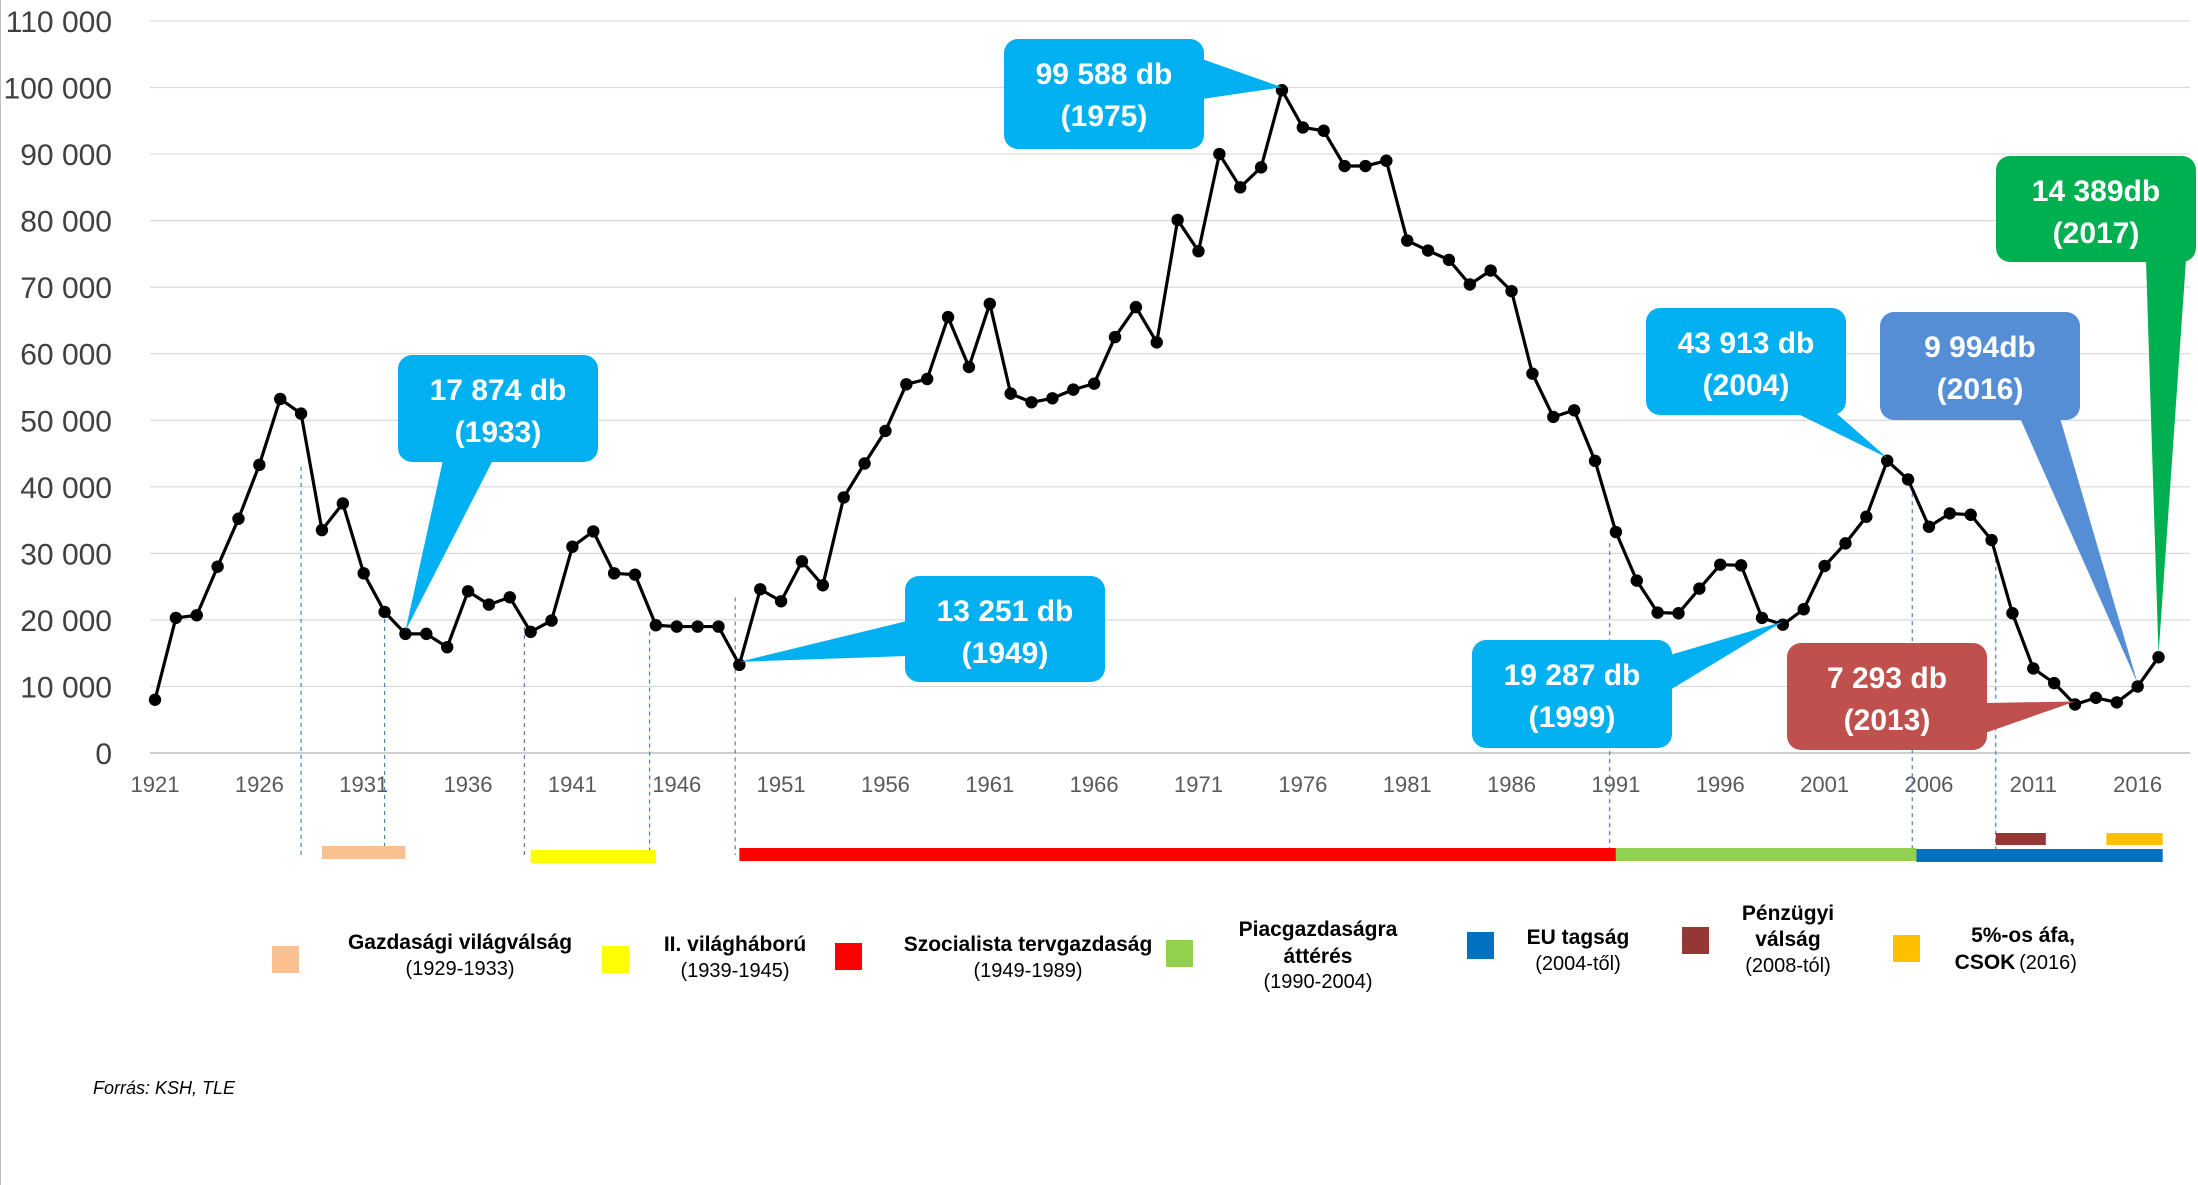 The width and height of the screenshot is (2198, 1185). I want to click on callout-year: (2017), so click(2096, 233).